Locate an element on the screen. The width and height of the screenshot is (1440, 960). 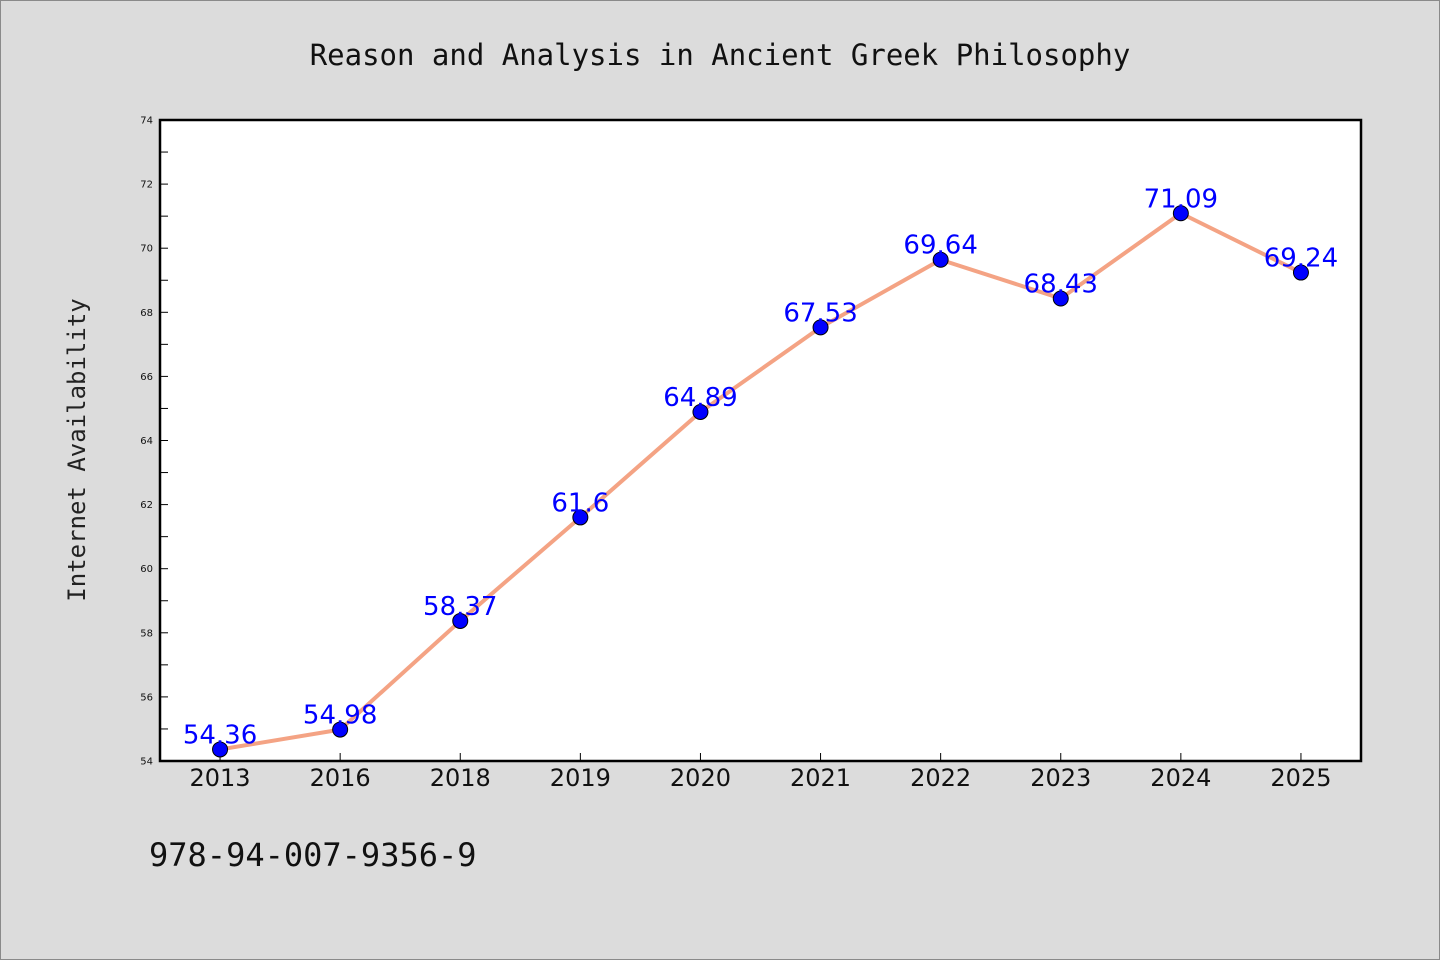
data-label: 58.37 is located at coordinates (460, 607).